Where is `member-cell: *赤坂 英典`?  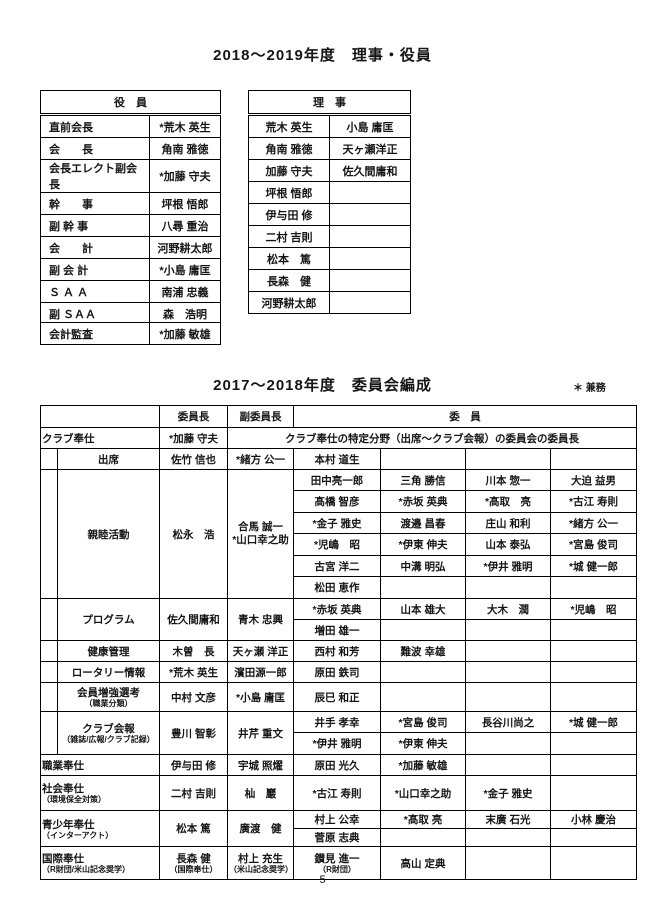 member-cell: *赤坂 英典 is located at coordinates (423, 501).